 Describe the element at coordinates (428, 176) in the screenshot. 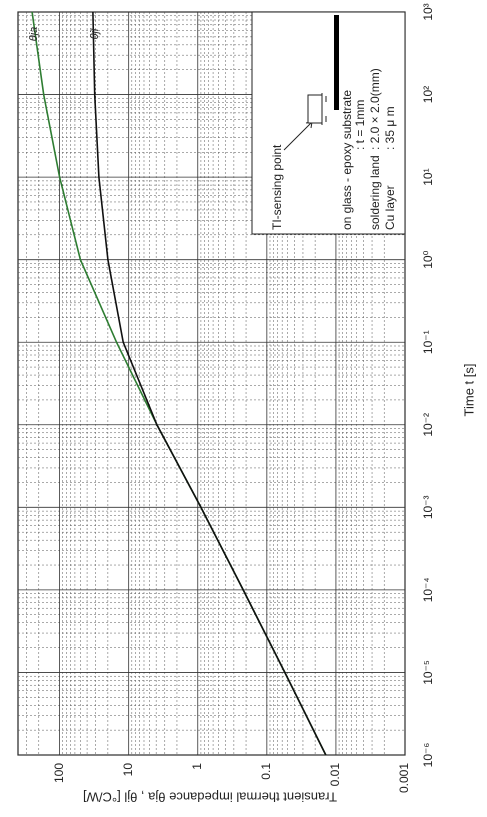

I see `x-tick-label: 10¹` at that location.